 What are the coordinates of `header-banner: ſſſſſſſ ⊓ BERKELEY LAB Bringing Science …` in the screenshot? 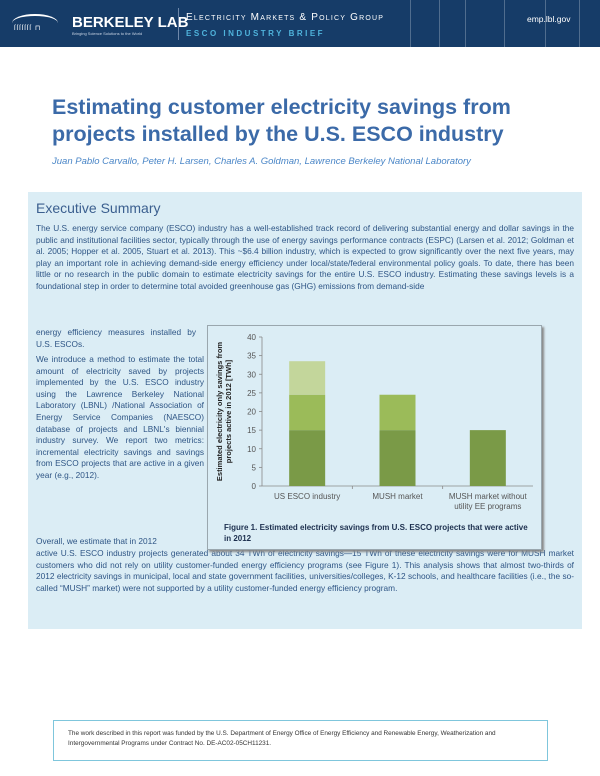 It's located at (300, 23).